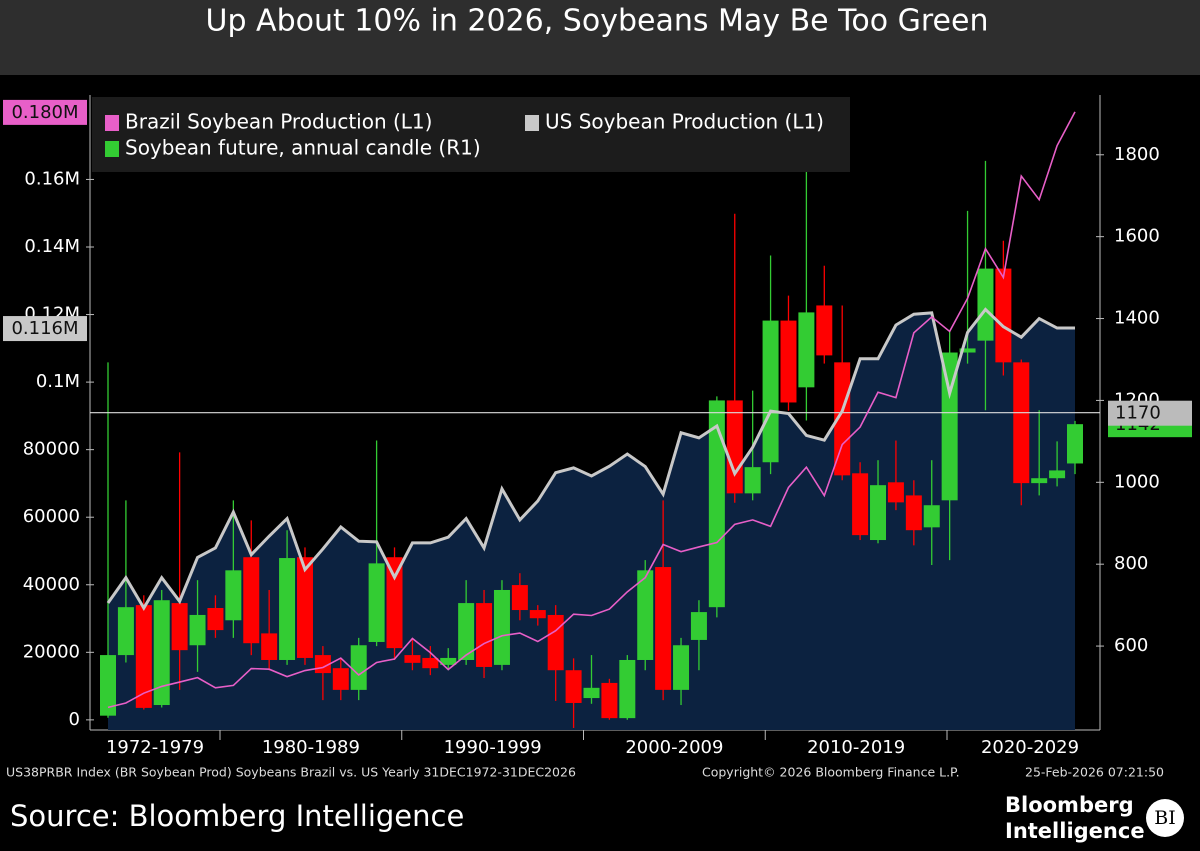  What do you see at coordinates (52, 178) in the screenshot?
I see `y-tick-label: 0.16M` at bounding box center [52, 178].